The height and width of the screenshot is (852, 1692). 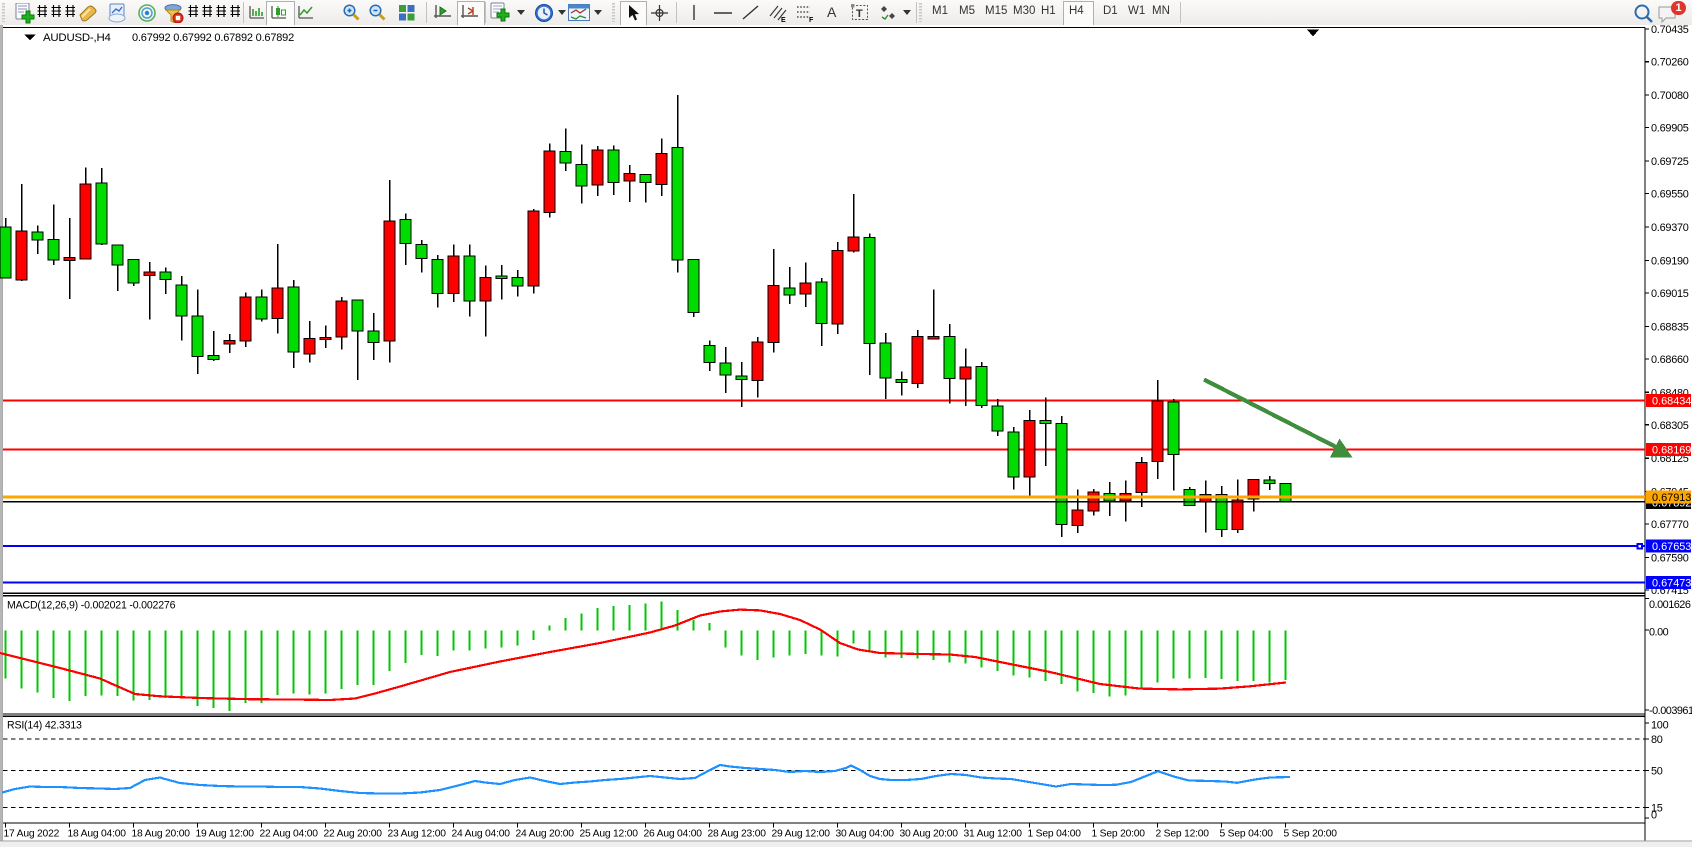 What do you see at coordinates (161, 834) in the screenshot?
I see `svg-text: 18 Aug 20:00` at bounding box center [161, 834].